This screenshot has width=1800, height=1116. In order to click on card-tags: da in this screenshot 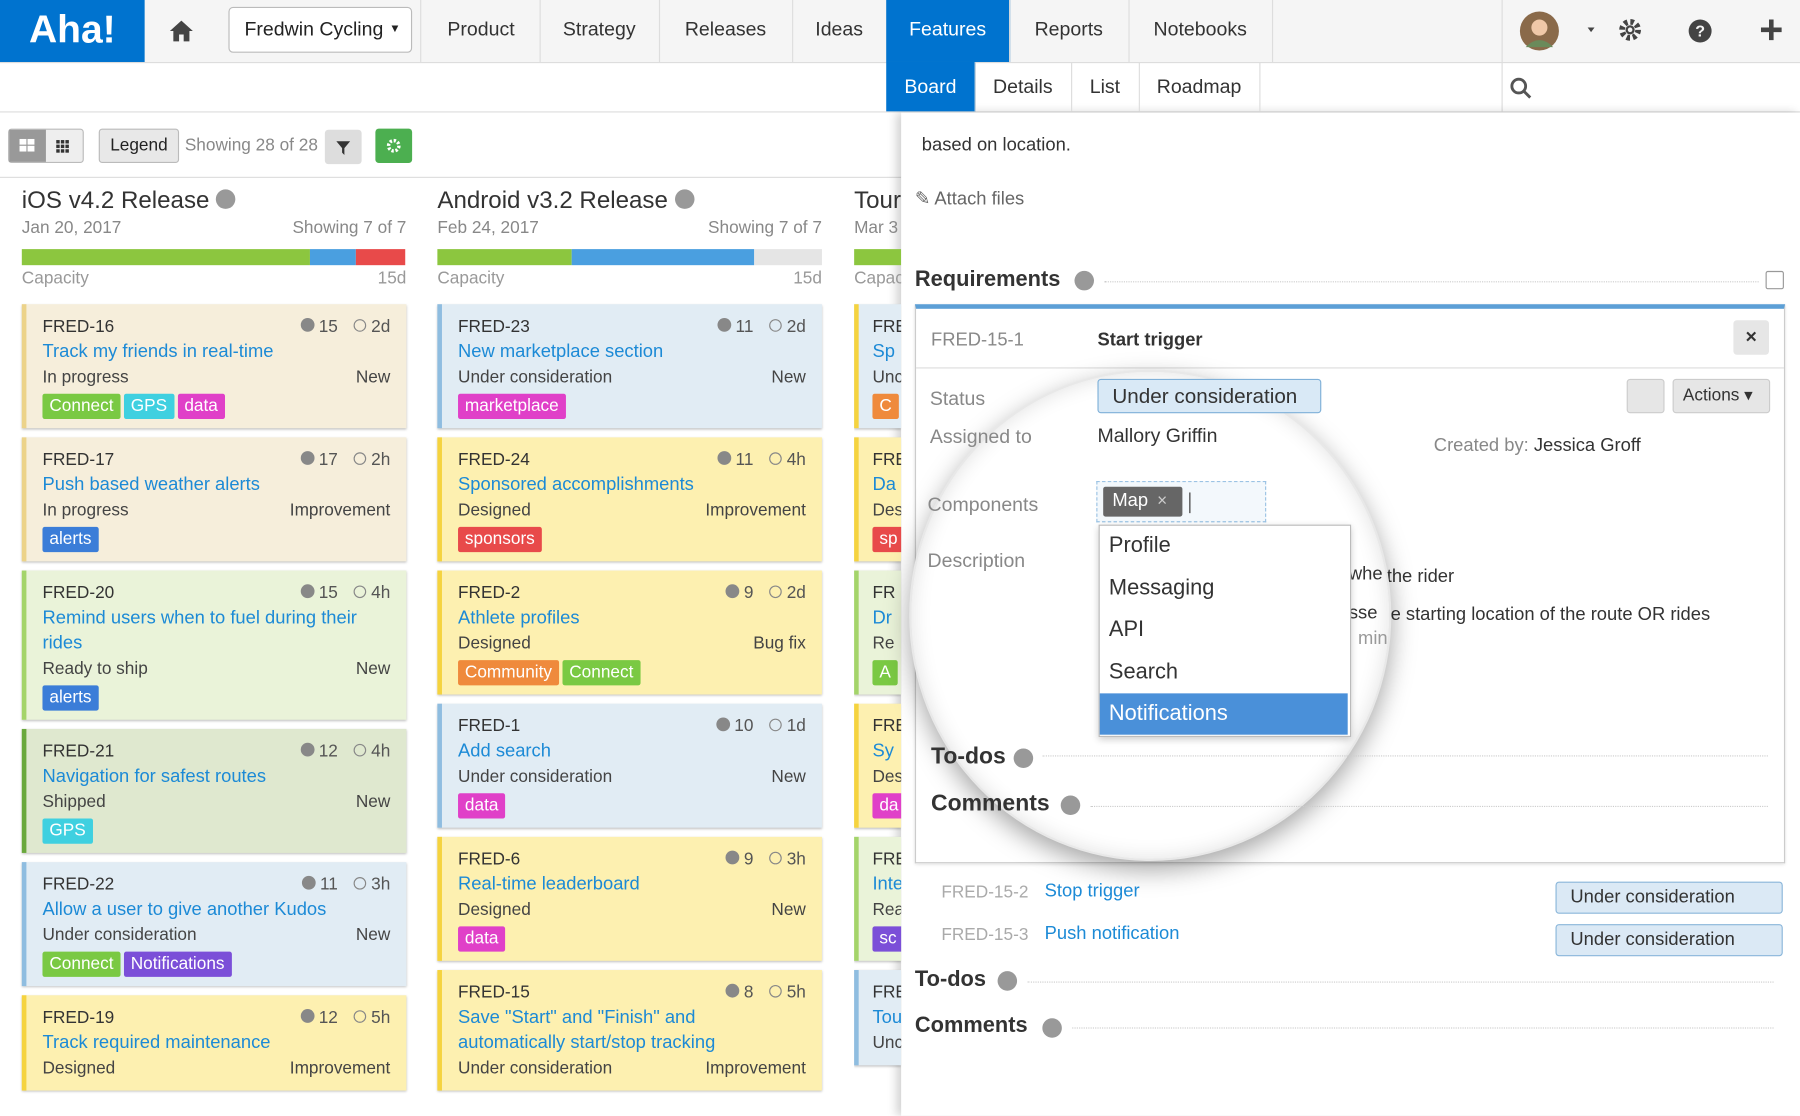, I will do `click(887, 804)`.